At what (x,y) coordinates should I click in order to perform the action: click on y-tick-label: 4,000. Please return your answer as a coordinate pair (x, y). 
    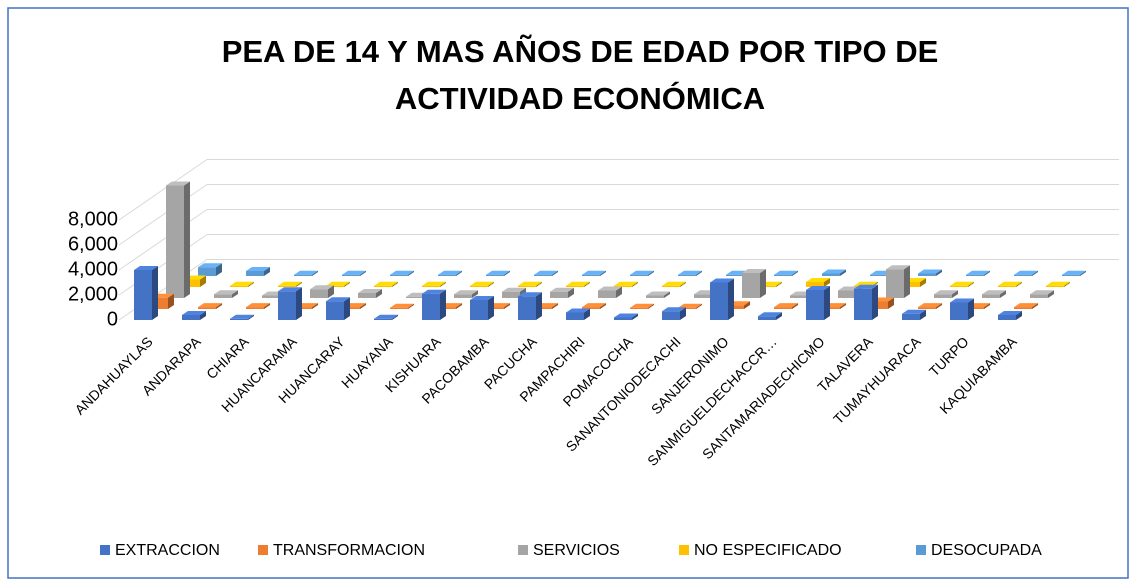
    Looking at the image, I should click on (93, 269).